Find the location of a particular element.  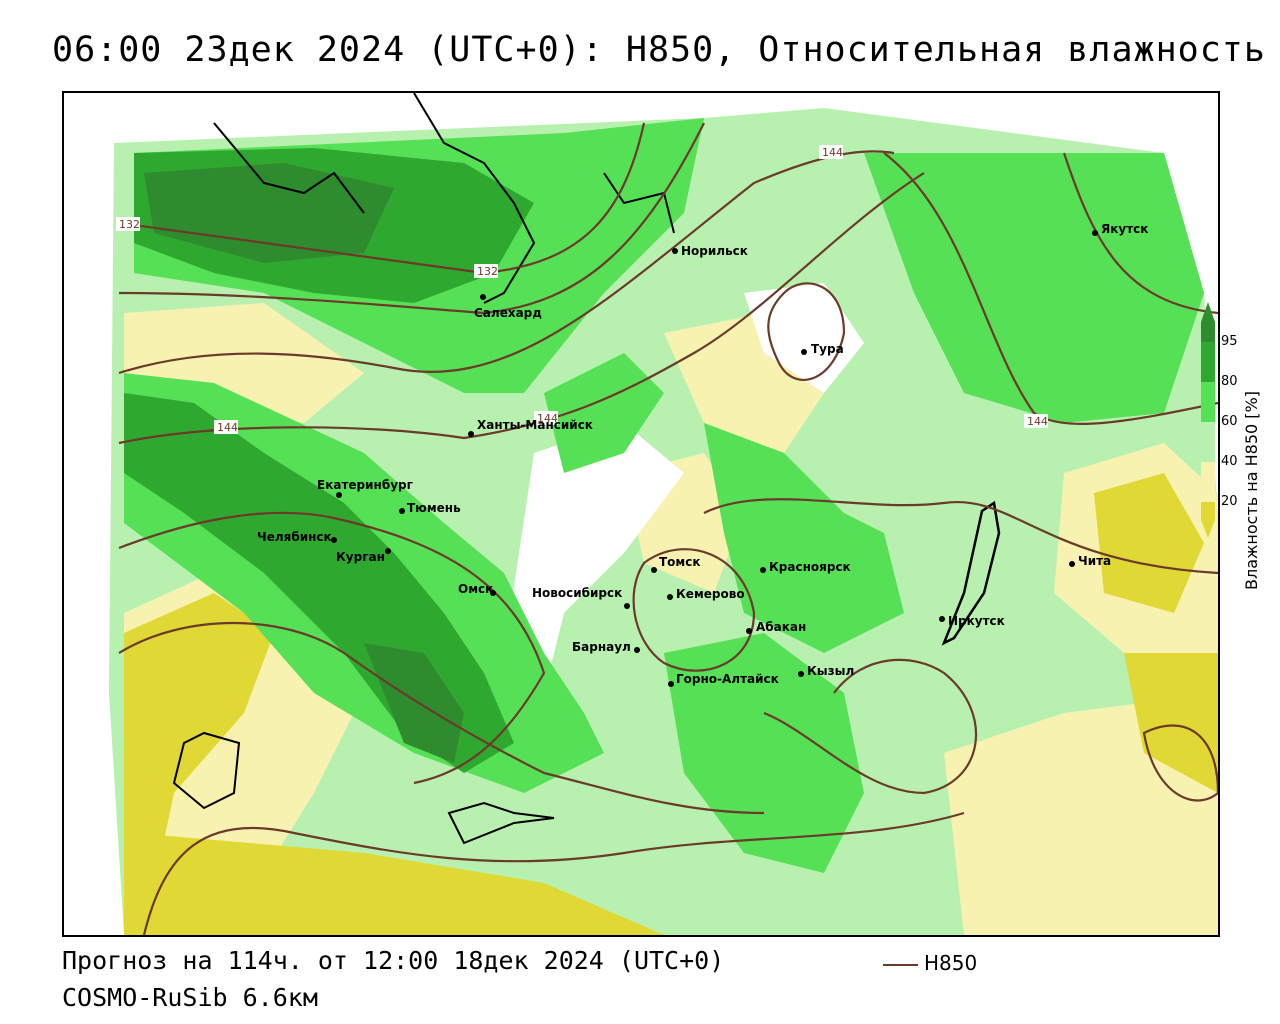

h850-legend-line is located at coordinates (900, 965).